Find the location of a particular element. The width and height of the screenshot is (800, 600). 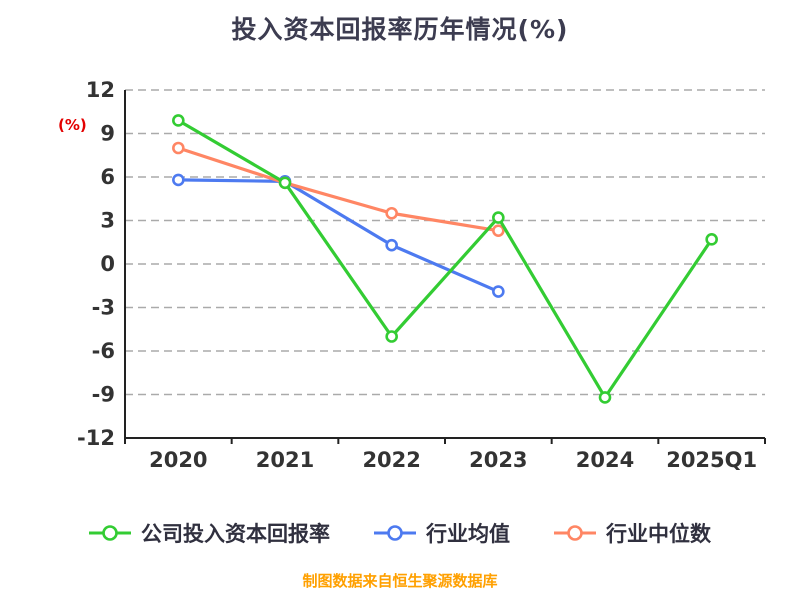

y-tick-label: -9 is located at coordinates (103, 395).